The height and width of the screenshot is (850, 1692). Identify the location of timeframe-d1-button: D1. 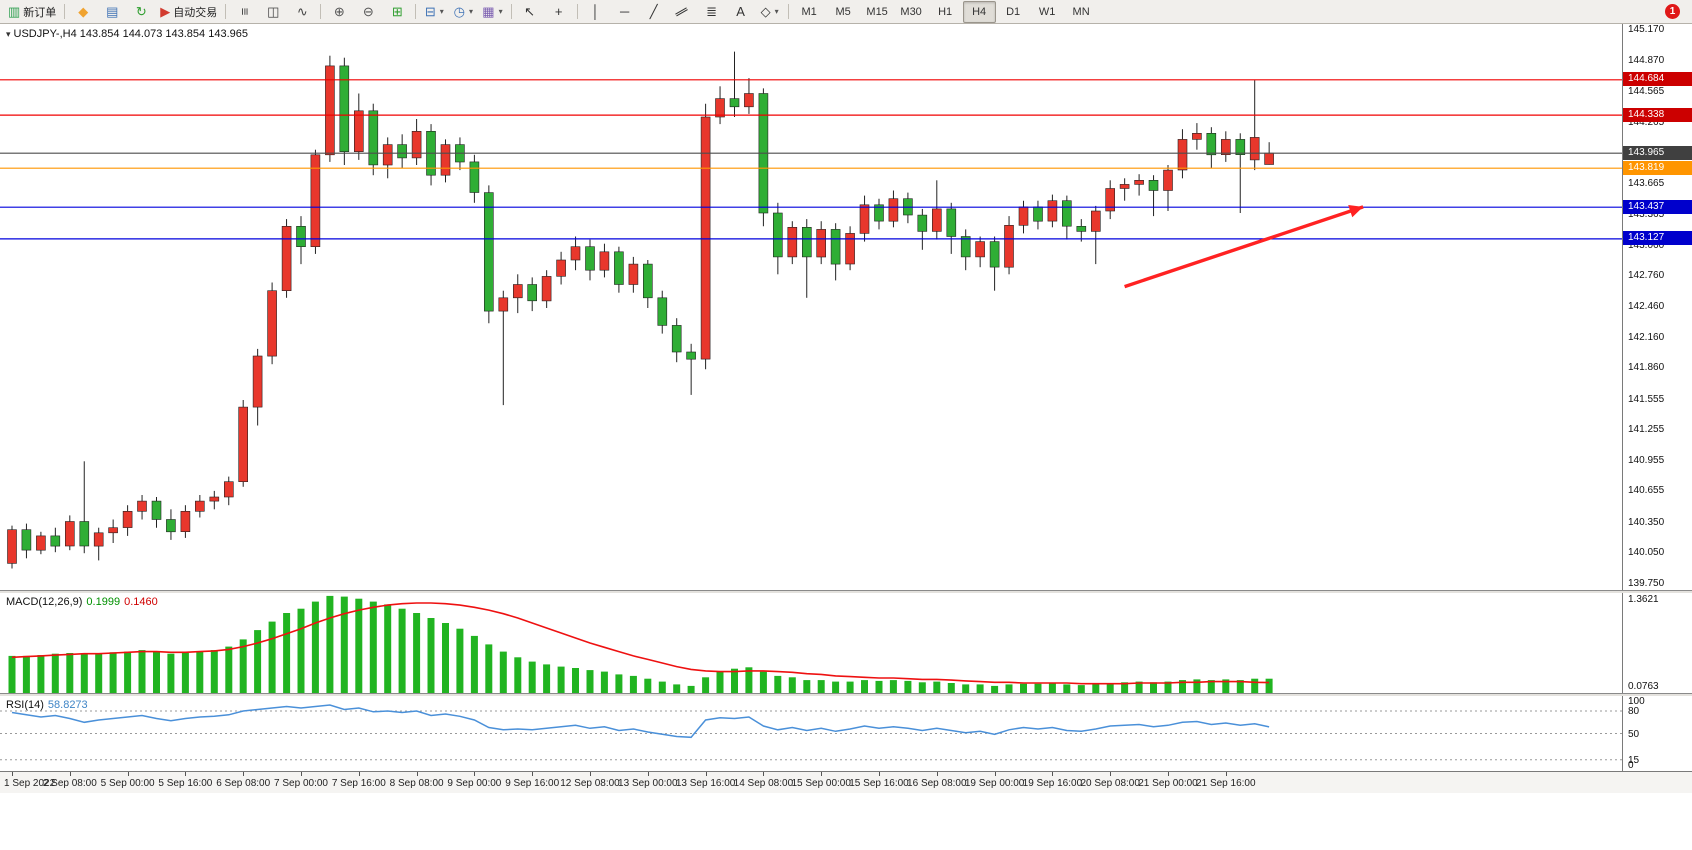
(1013, 11).